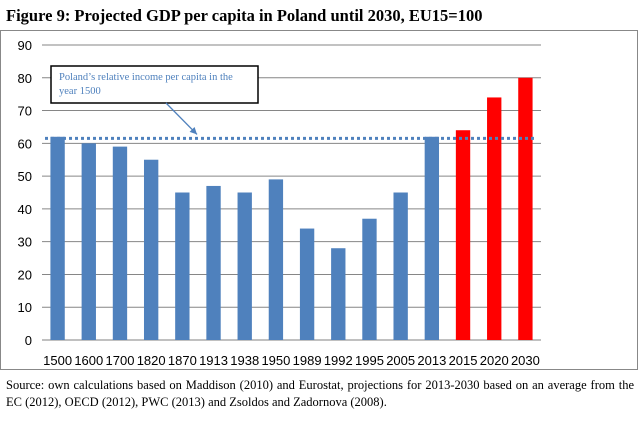 Image resolution: width=640 pixels, height=425 pixels. What do you see at coordinates (525, 209) in the screenshot?
I see `bar-2030` at bounding box center [525, 209].